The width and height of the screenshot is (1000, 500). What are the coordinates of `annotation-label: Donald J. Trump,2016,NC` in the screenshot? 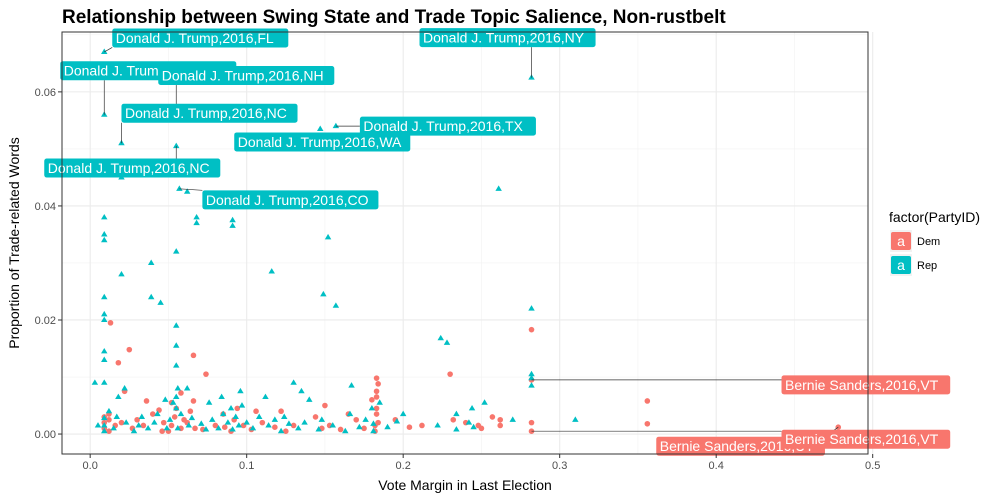 It's located at (209, 123).